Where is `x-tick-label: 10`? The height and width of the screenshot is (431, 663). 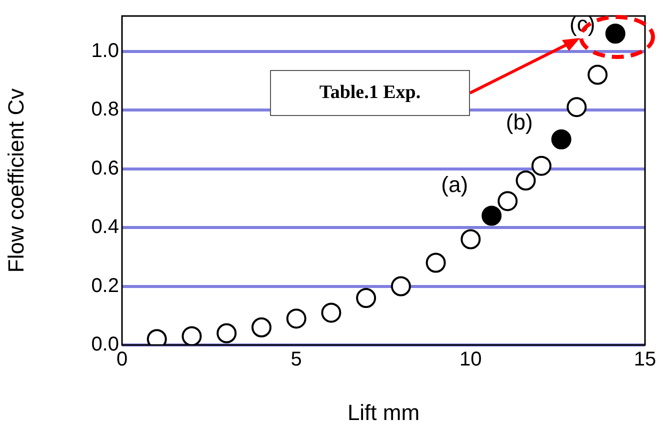
x-tick-label: 10 is located at coordinates (471, 359).